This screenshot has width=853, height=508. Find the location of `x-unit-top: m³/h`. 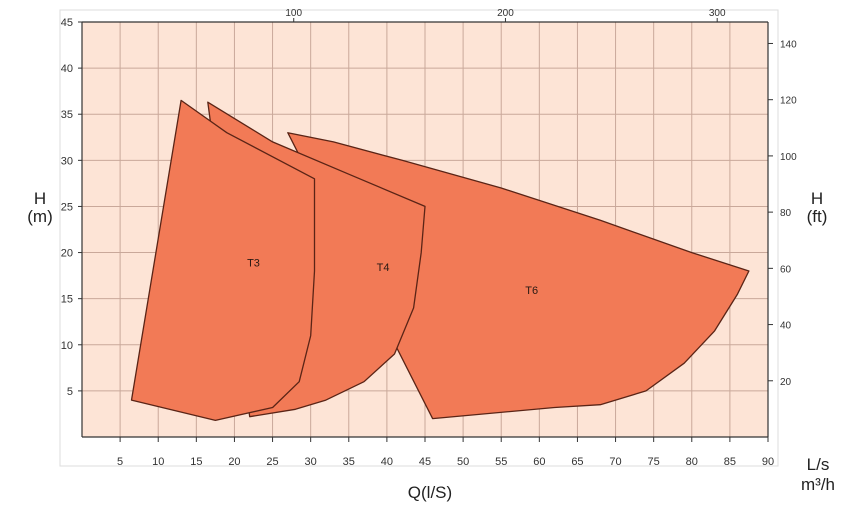

x-unit-top: m³/h is located at coordinates (818, 484).